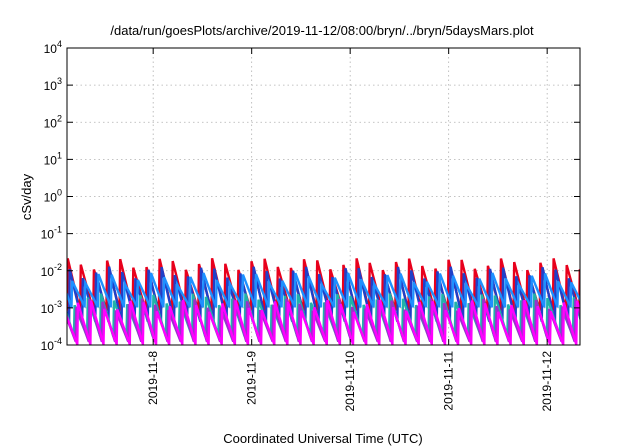 Image resolution: width=640 pixels, height=448 pixels. What do you see at coordinates (51, 344) in the screenshot?
I see `y-tick-label: 10⁻⁴` at bounding box center [51, 344].